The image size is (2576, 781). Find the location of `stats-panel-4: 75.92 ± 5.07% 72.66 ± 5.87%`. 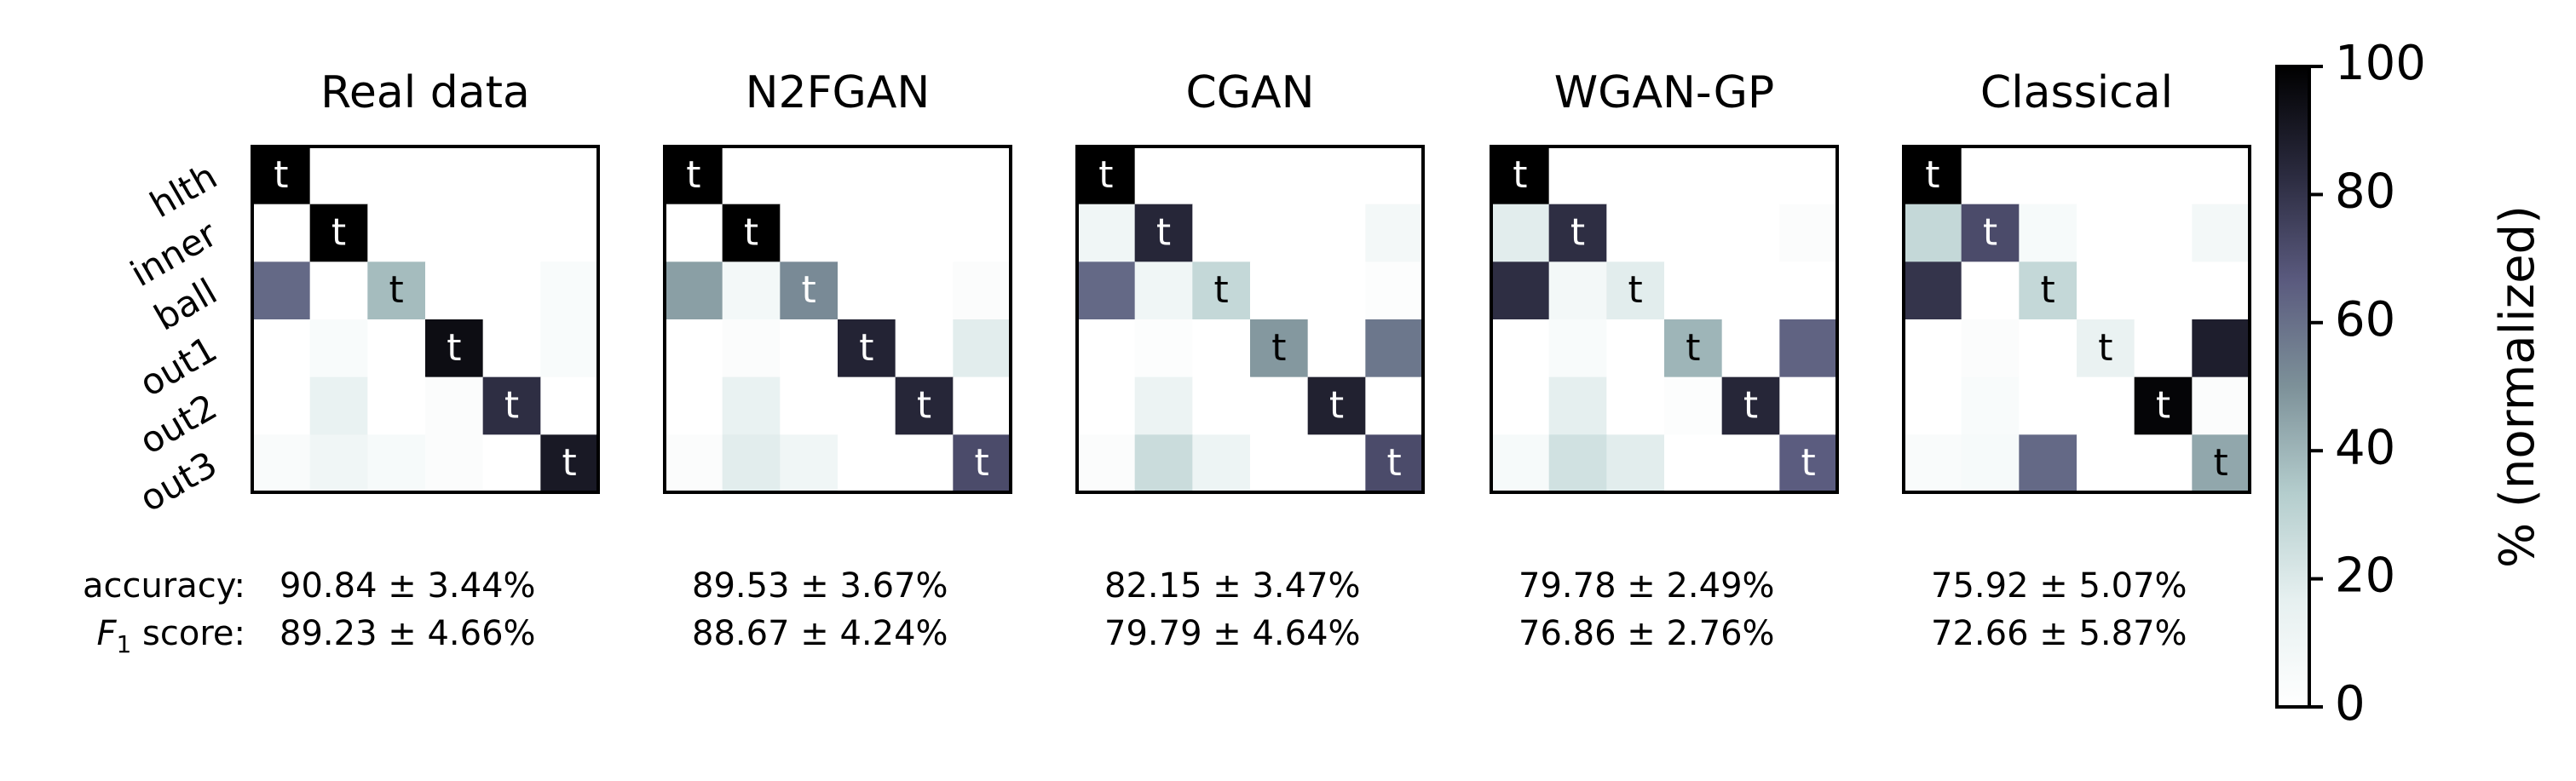

stats-panel-4: 75.92 ± 5.07% 72.66 ± 5.87% is located at coordinates (2059, 610).